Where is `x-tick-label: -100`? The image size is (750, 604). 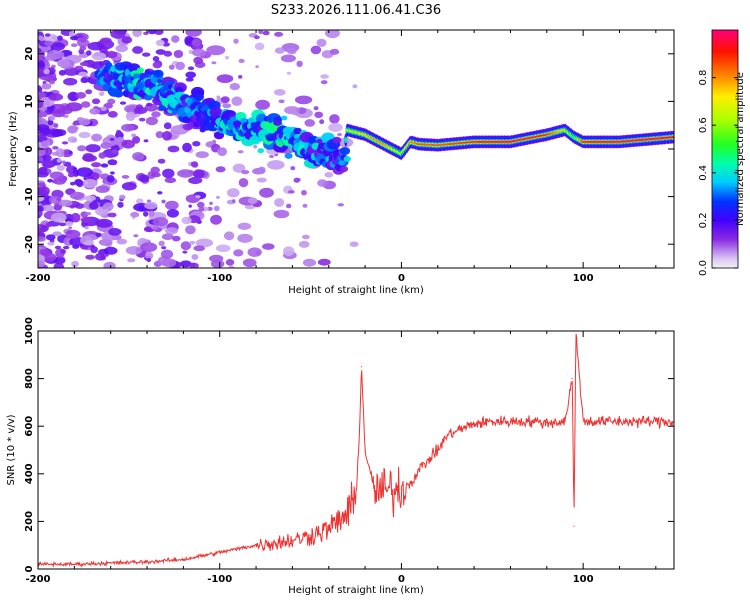
x-tick-label: -100 is located at coordinates (219, 579).